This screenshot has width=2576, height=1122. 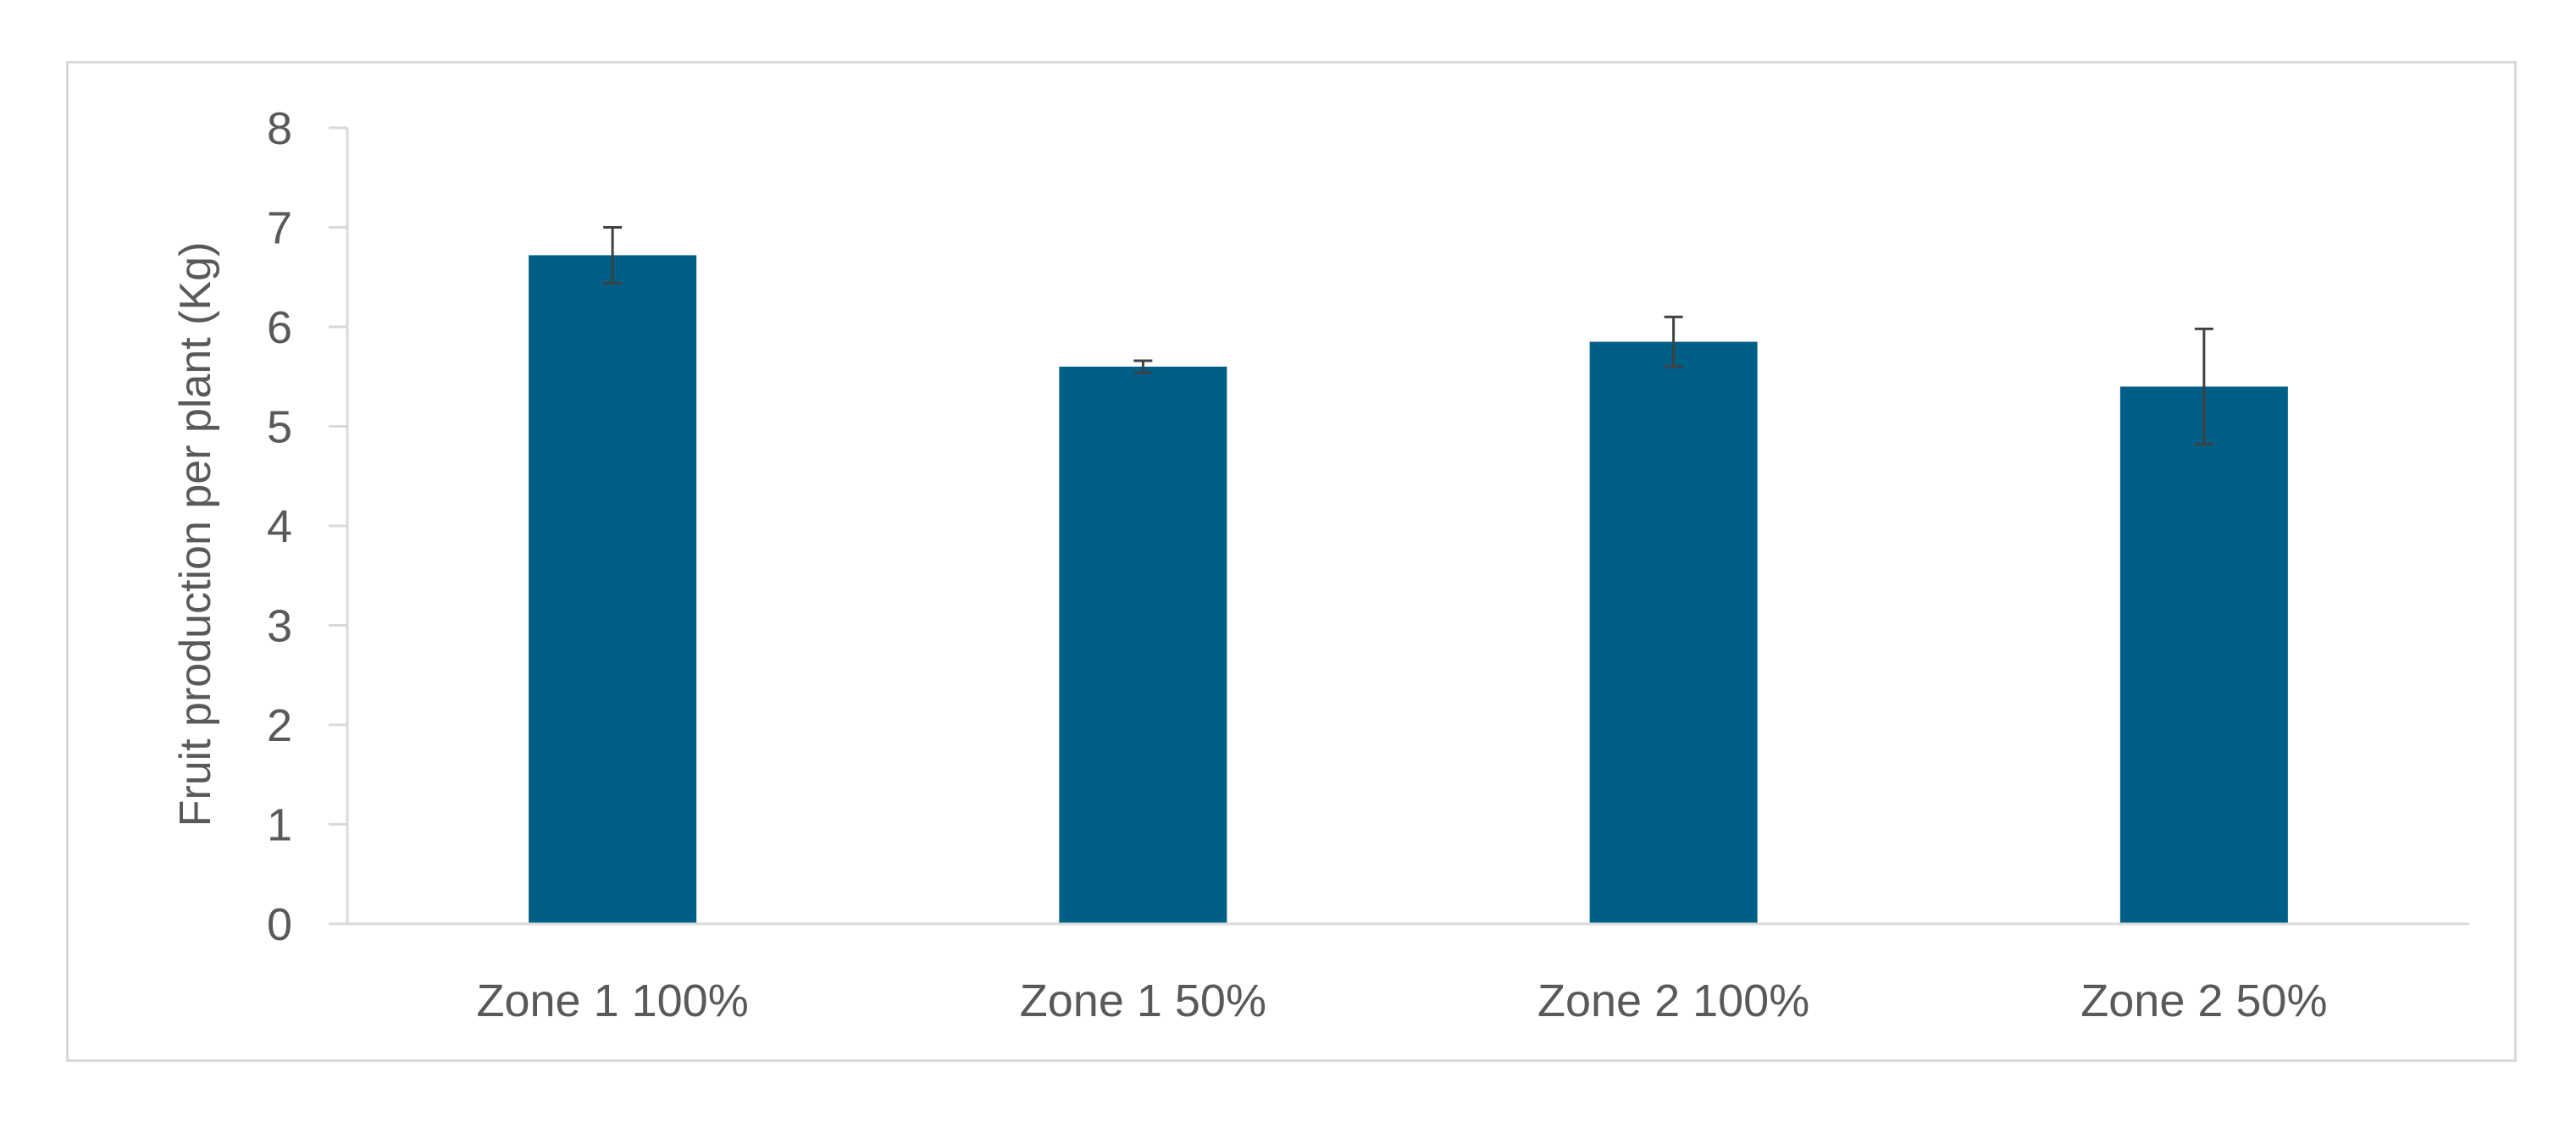 What do you see at coordinates (1673, 1001) in the screenshot?
I see `x-category-label: Zone 2 100%` at bounding box center [1673, 1001].